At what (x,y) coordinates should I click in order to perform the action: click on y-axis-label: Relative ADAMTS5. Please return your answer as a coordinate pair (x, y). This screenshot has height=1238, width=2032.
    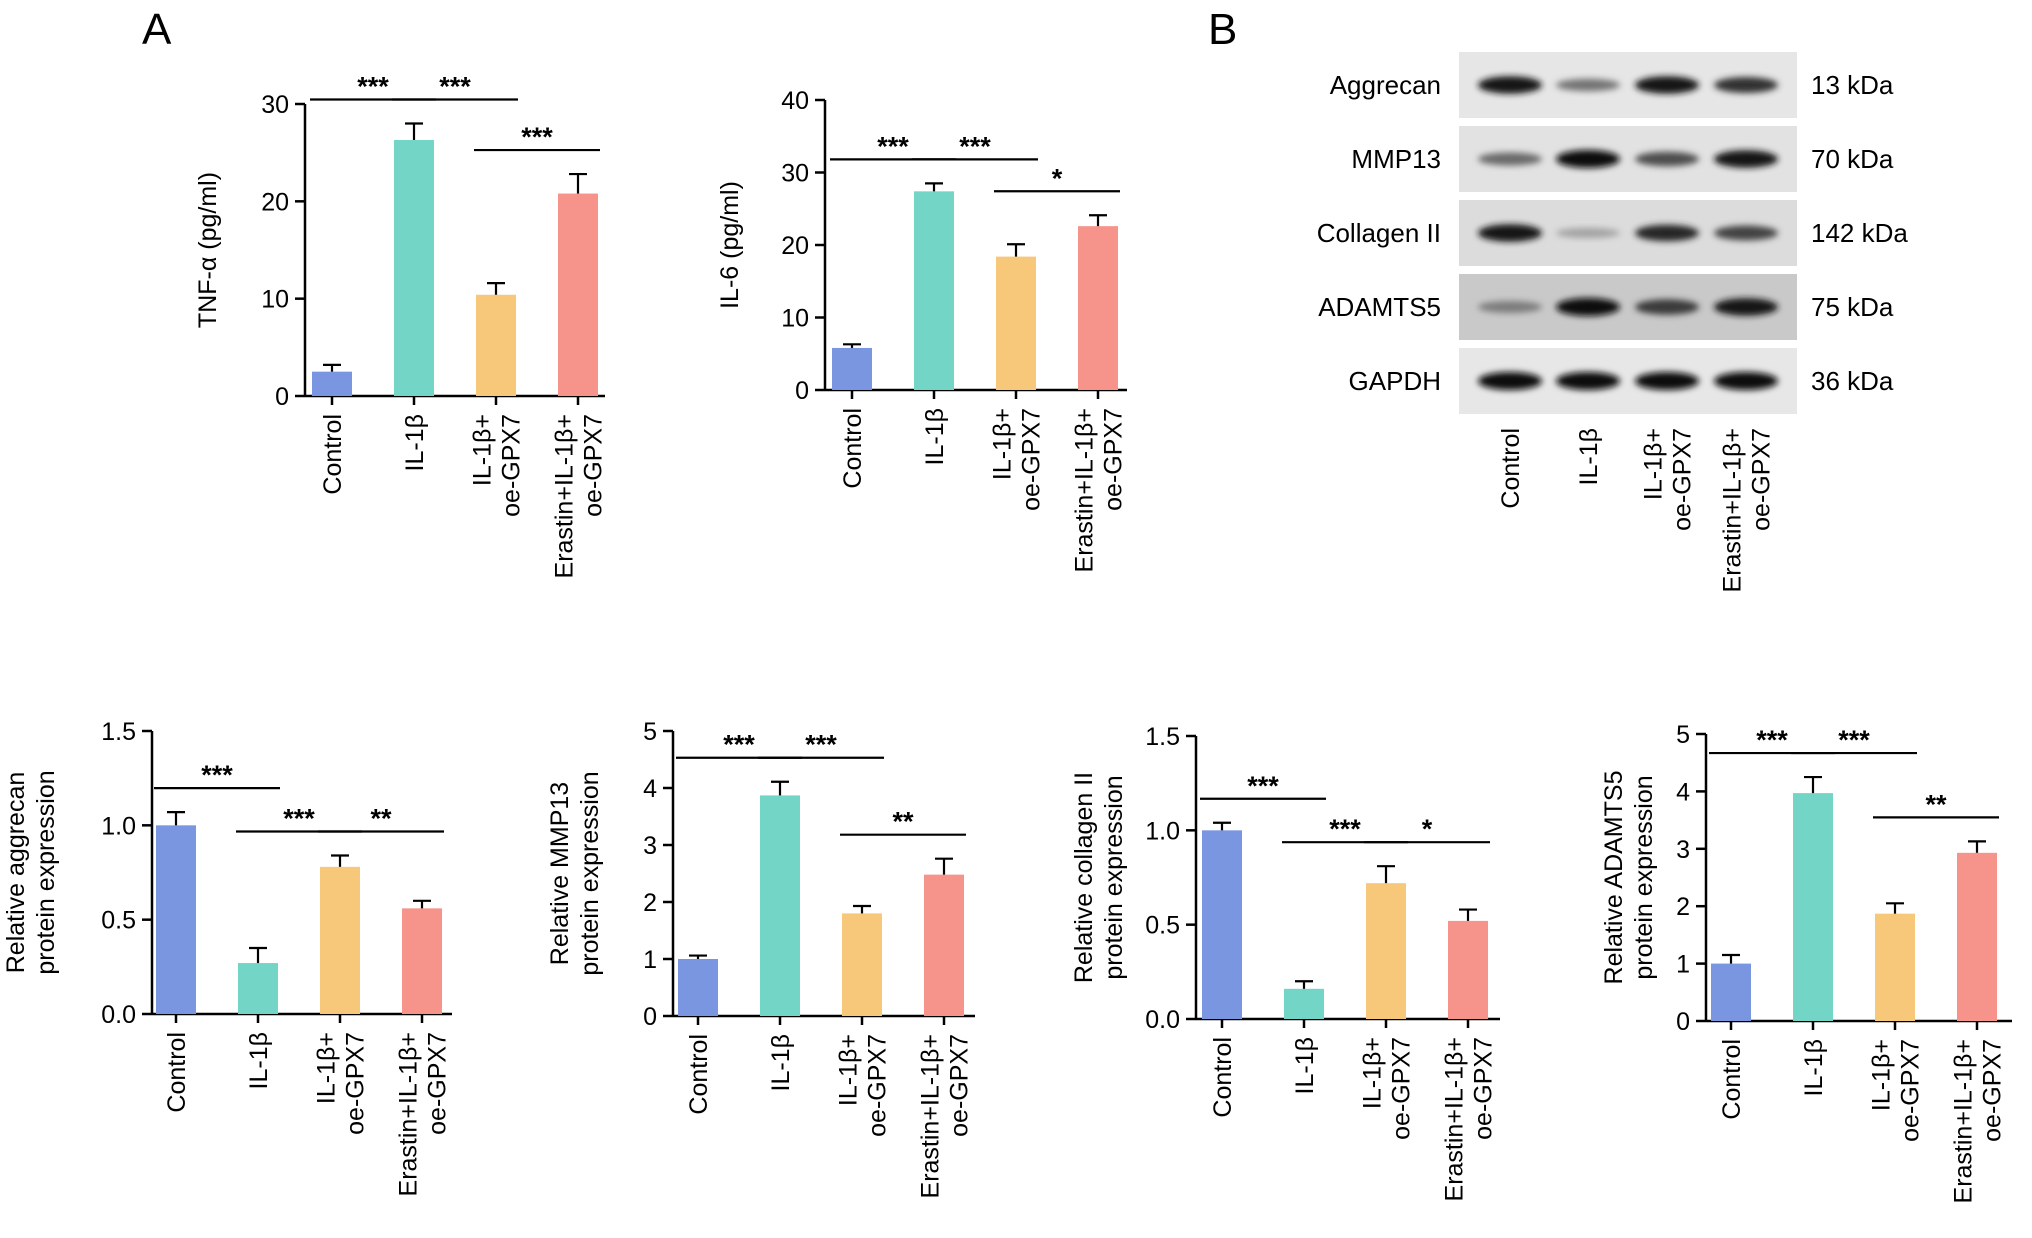
    Looking at the image, I should click on (1614, 878).